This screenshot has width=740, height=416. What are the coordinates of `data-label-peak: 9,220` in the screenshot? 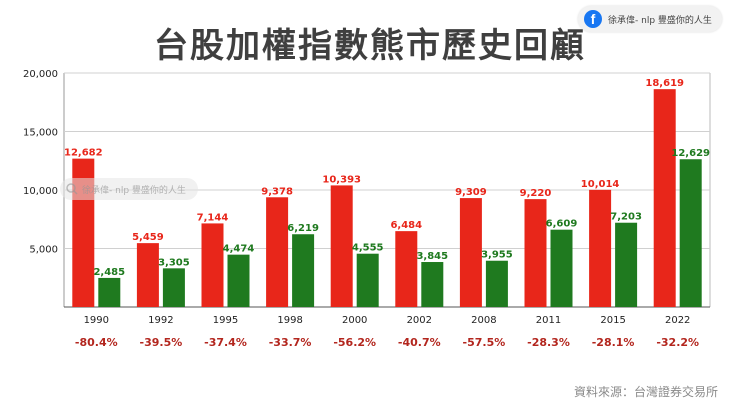 It's located at (536, 193).